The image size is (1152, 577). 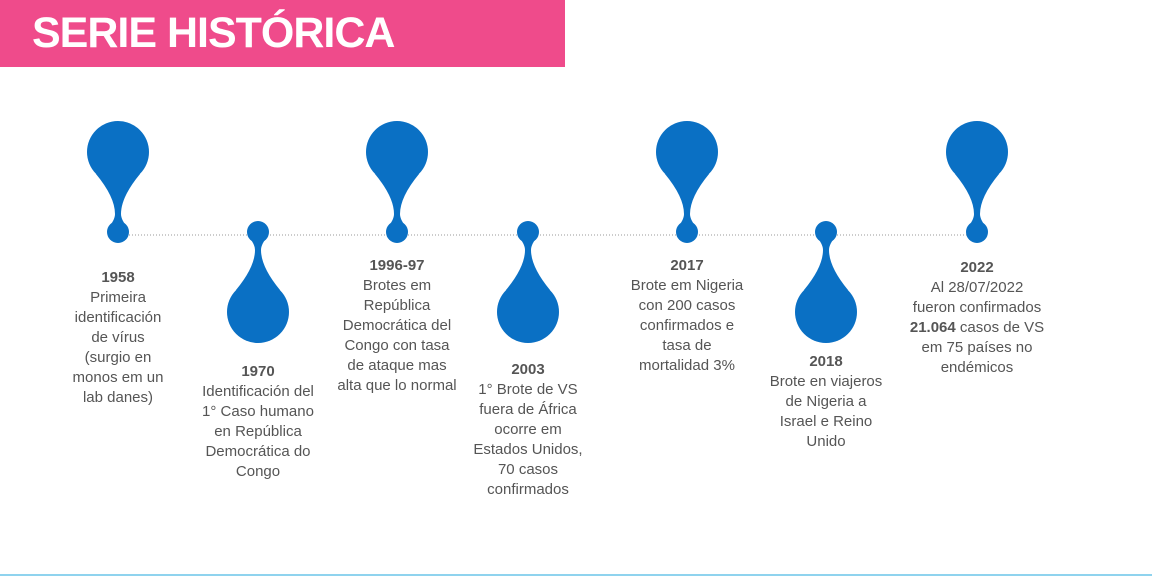 I want to click on event-text: Israel e Reino, so click(x=826, y=421).